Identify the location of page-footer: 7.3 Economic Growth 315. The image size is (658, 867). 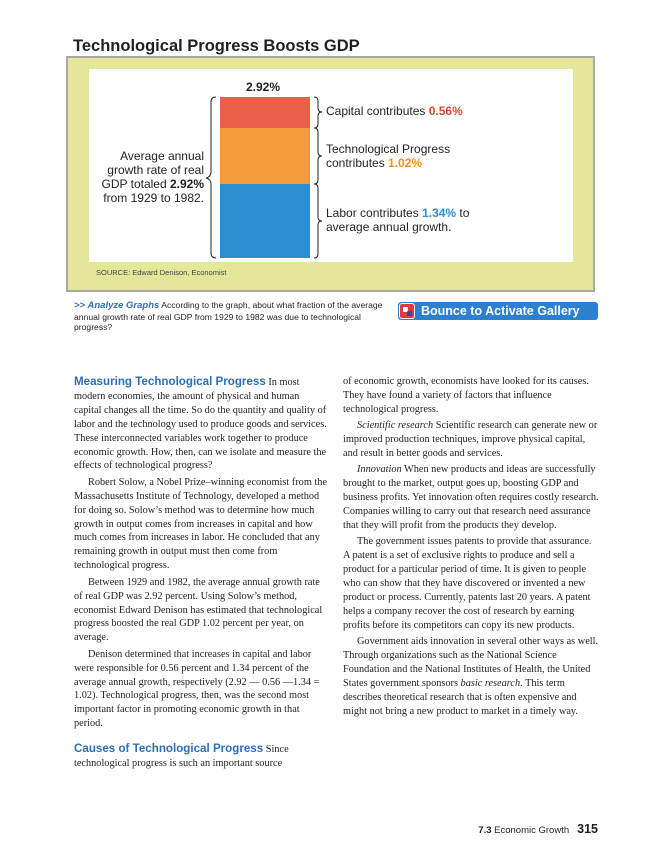
(538, 829).